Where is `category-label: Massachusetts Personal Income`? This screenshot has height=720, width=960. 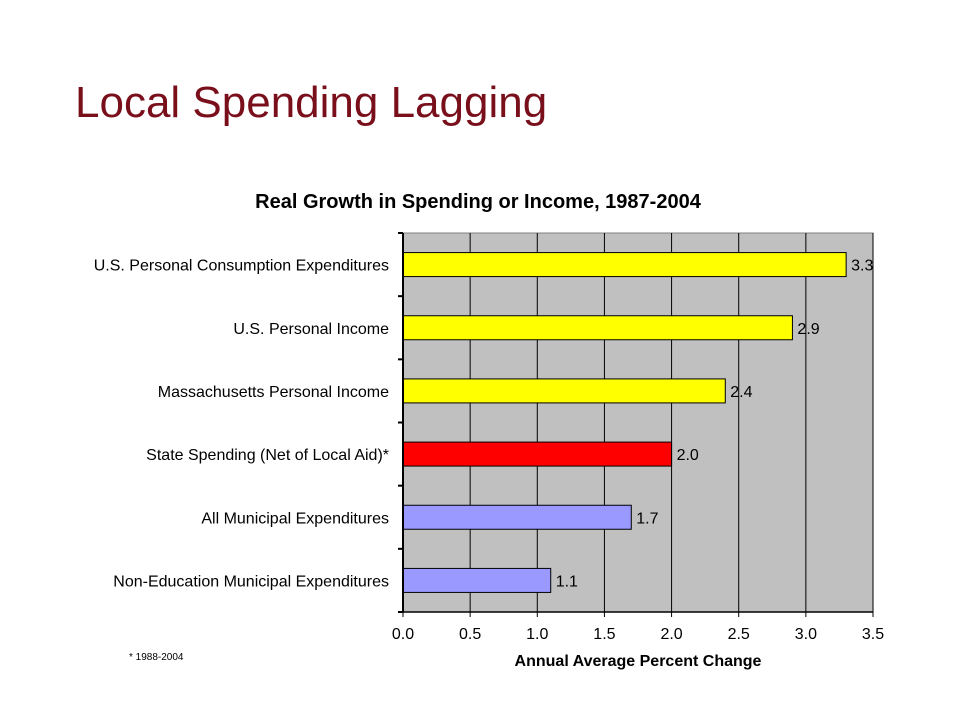 category-label: Massachusetts Personal Income is located at coordinates (273, 392).